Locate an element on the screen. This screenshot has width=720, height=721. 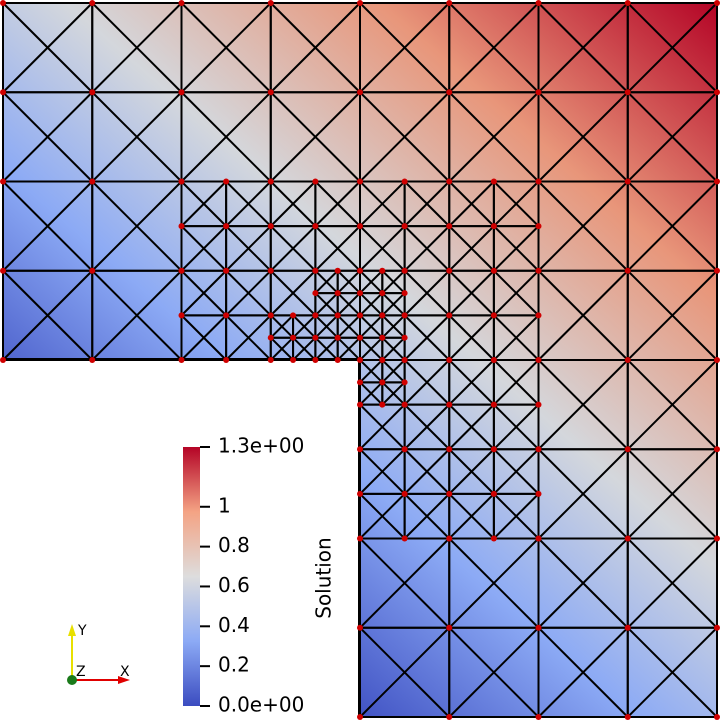
colorbar-tick-label: 0.2 is located at coordinates (234, 665).